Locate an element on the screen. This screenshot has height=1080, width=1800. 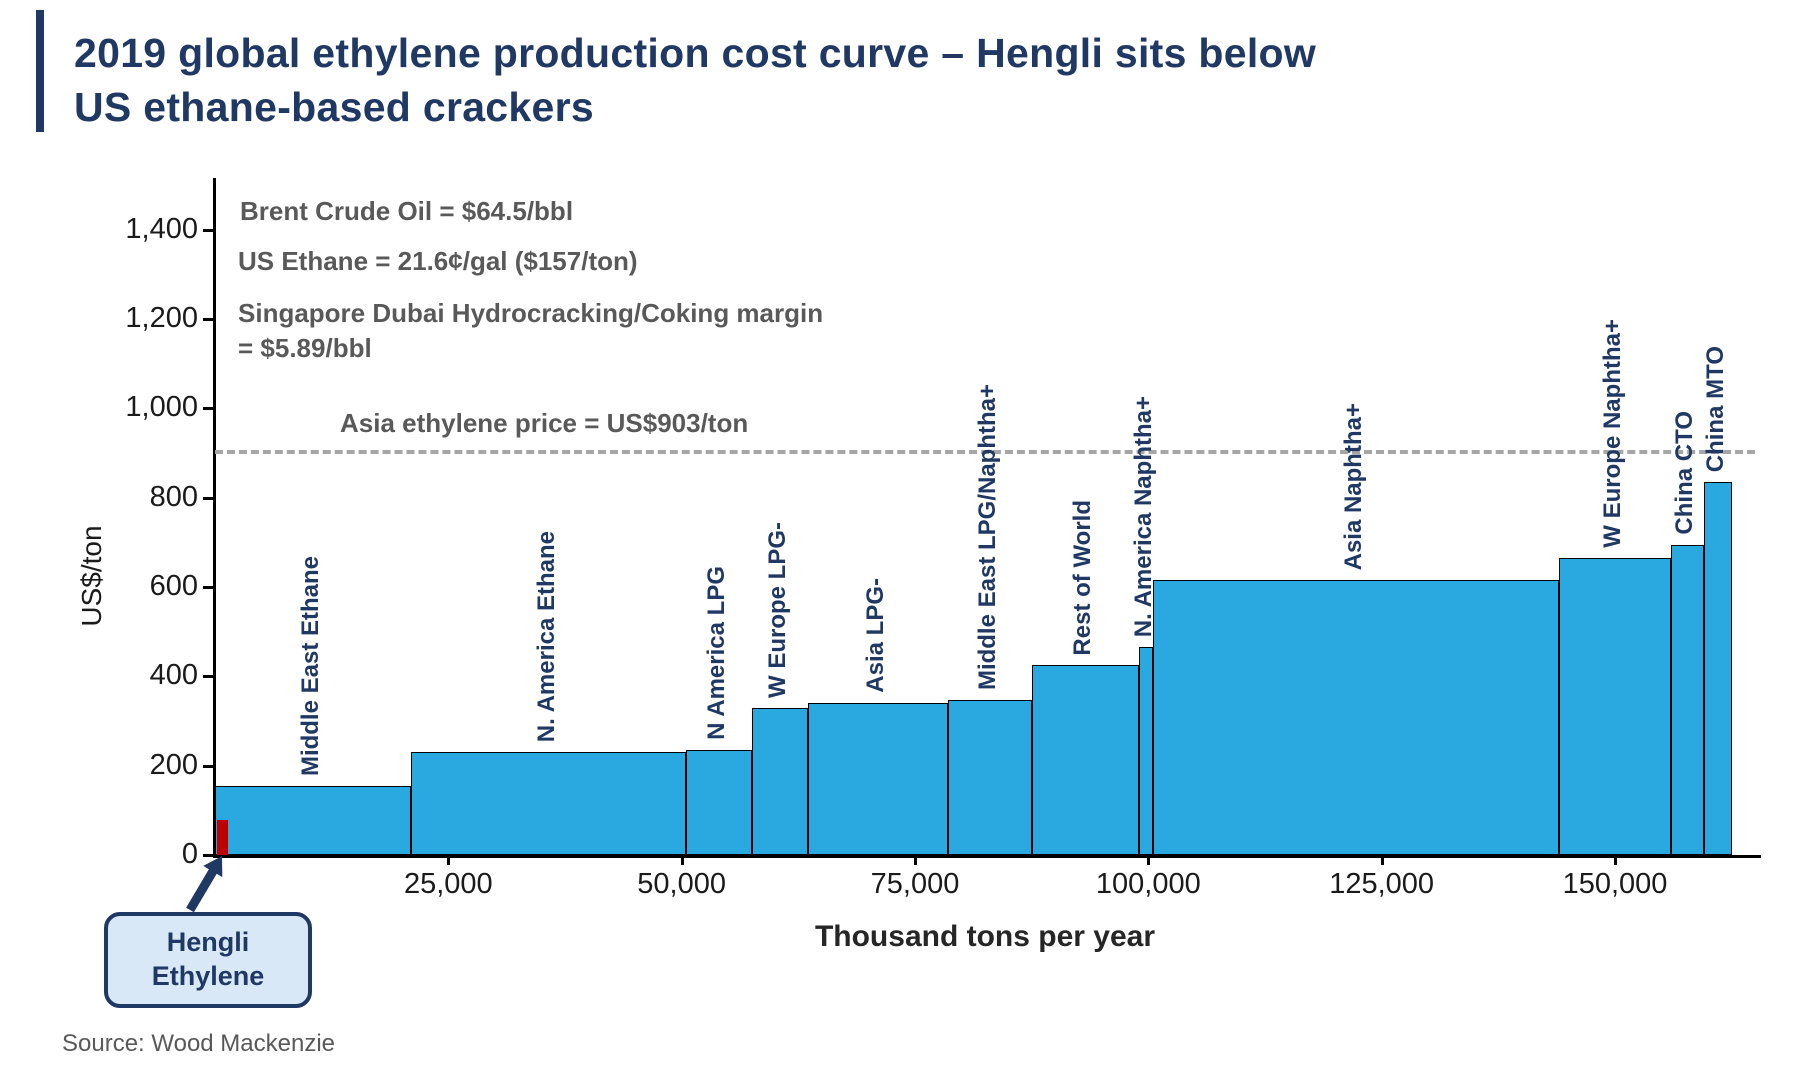
hengli-arrow-shape is located at coordinates (204, 884).